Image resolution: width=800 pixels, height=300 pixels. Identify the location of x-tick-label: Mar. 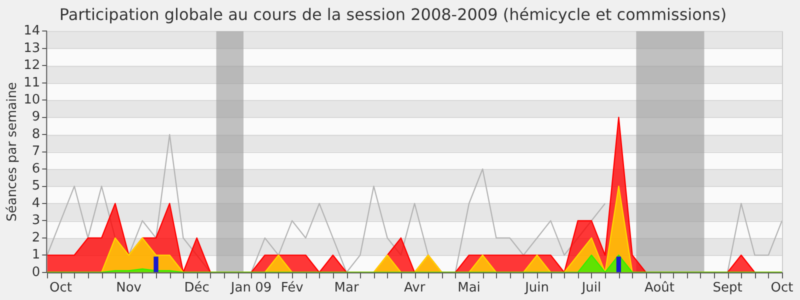
(347, 288).